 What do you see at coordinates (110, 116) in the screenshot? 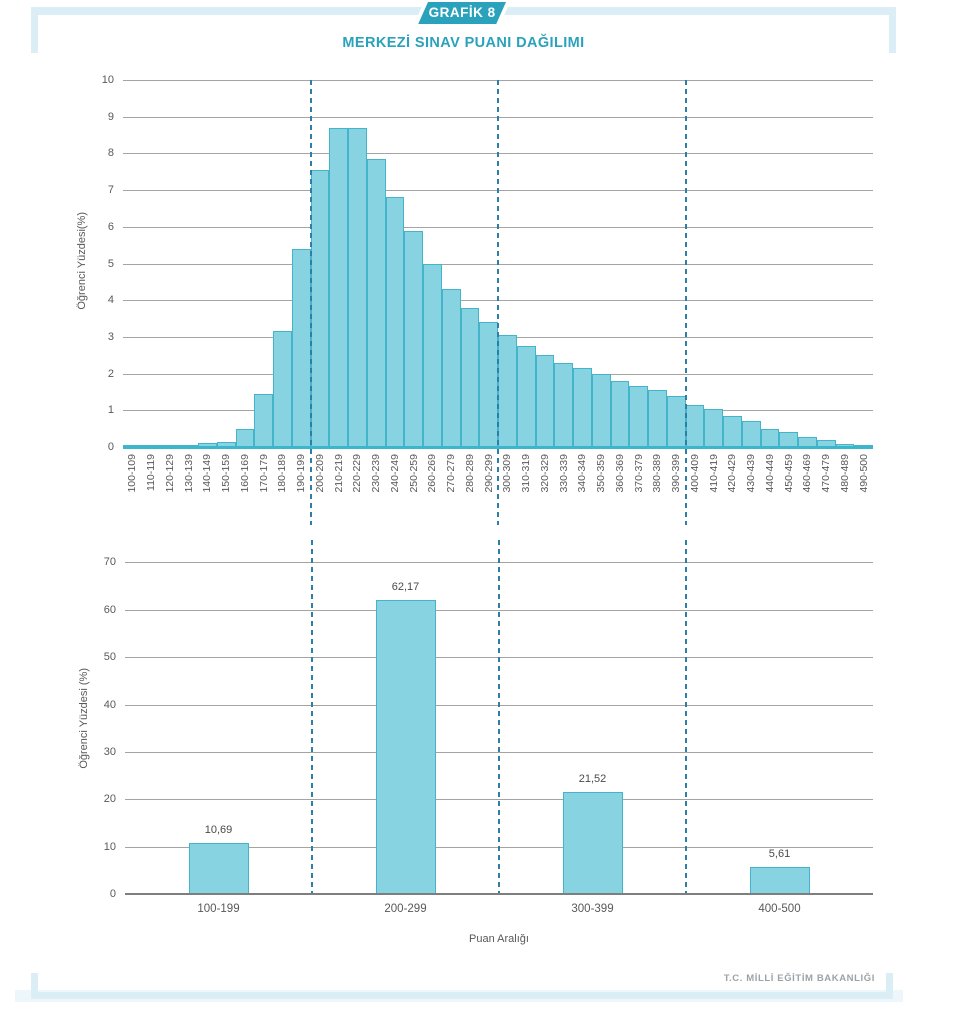
I see `y-tick-label: 9` at bounding box center [110, 116].